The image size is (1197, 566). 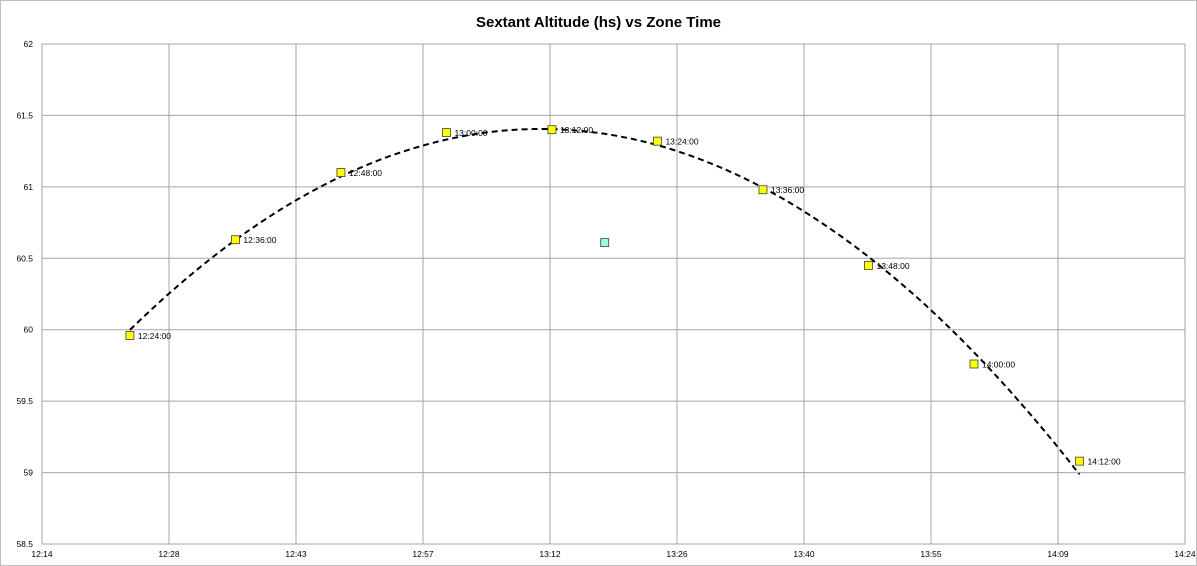 I want to click on data-label: 14:00:00, so click(x=998, y=365).